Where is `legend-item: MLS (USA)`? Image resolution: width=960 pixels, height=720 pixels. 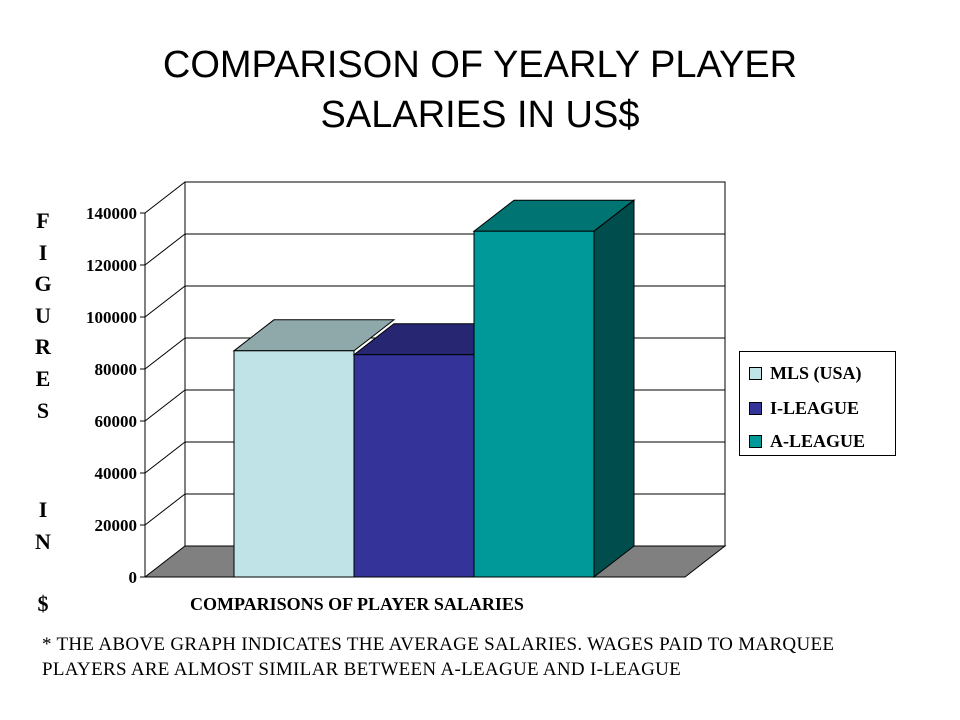
legend-item: MLS (USA) is located at coordinates (805, 373).